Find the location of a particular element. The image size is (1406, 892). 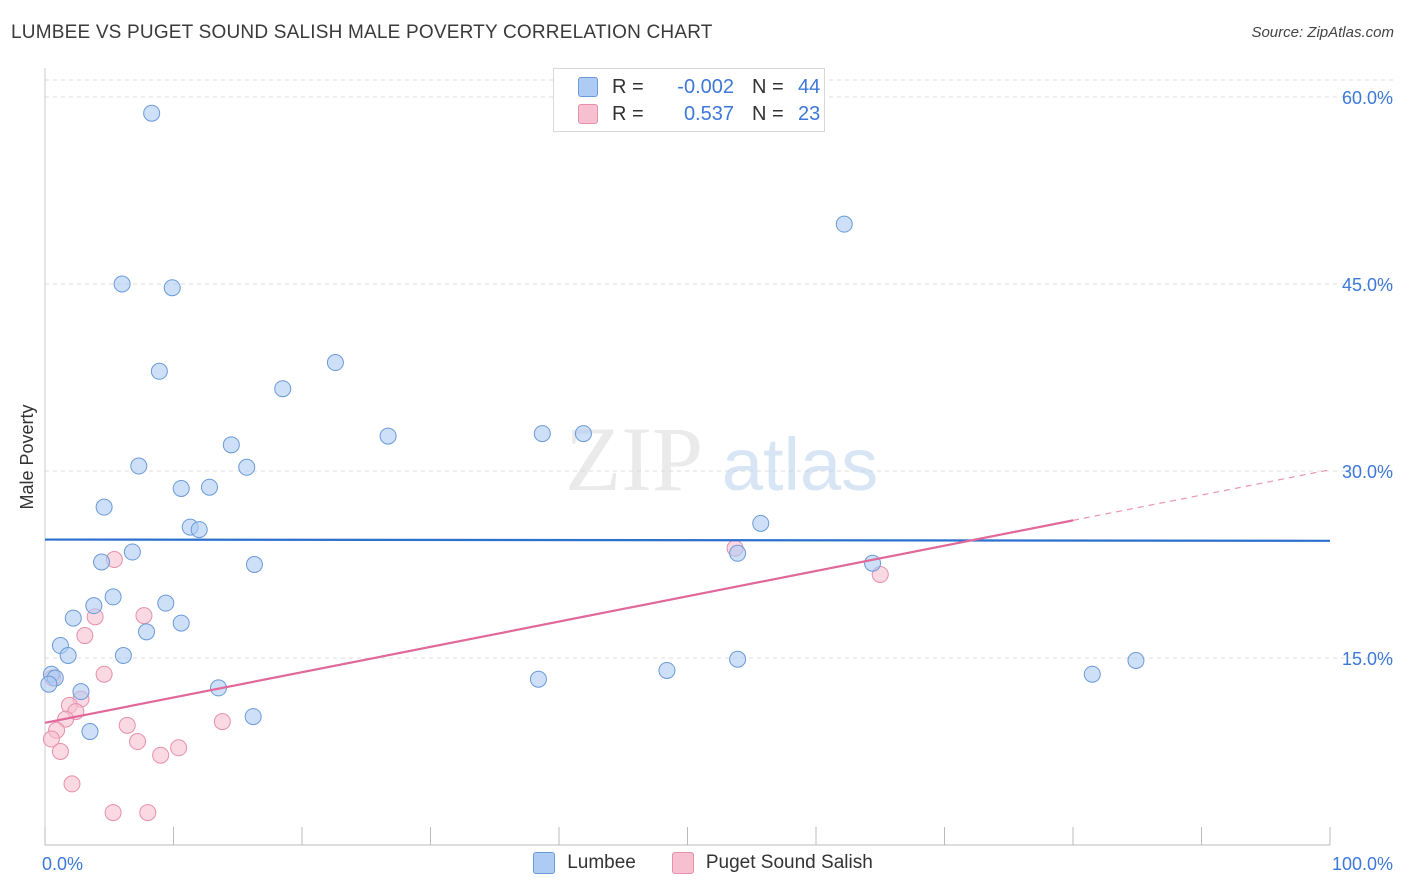

y-tick-label: 60.0% is located at coordinates (1367, 98).